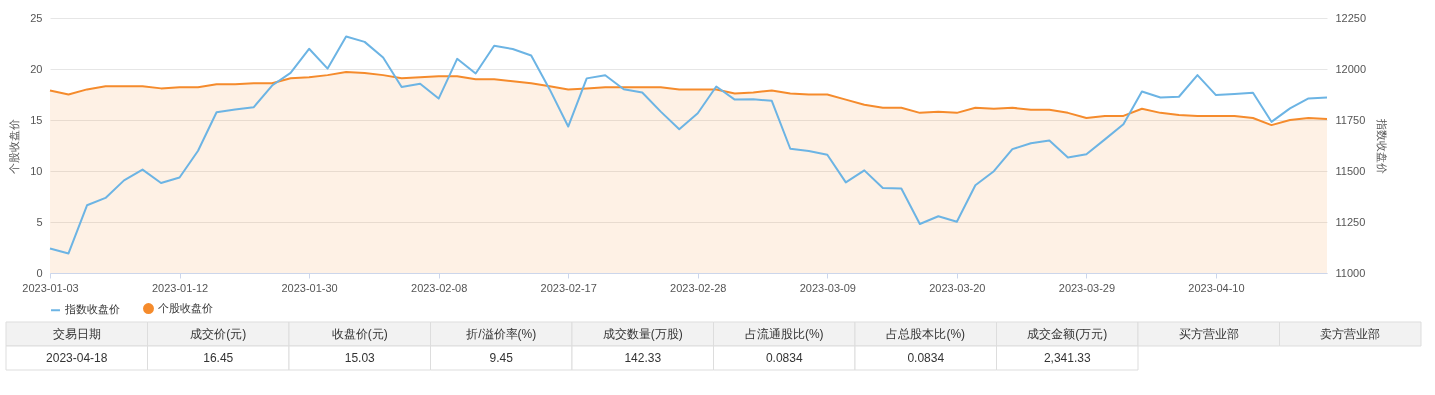 The width and height of the screenshot is (1435, 395). Describe the element at coordinates (1067, 334) in the screenshot. I see `category-label: 成交金额(万元)` at that location.